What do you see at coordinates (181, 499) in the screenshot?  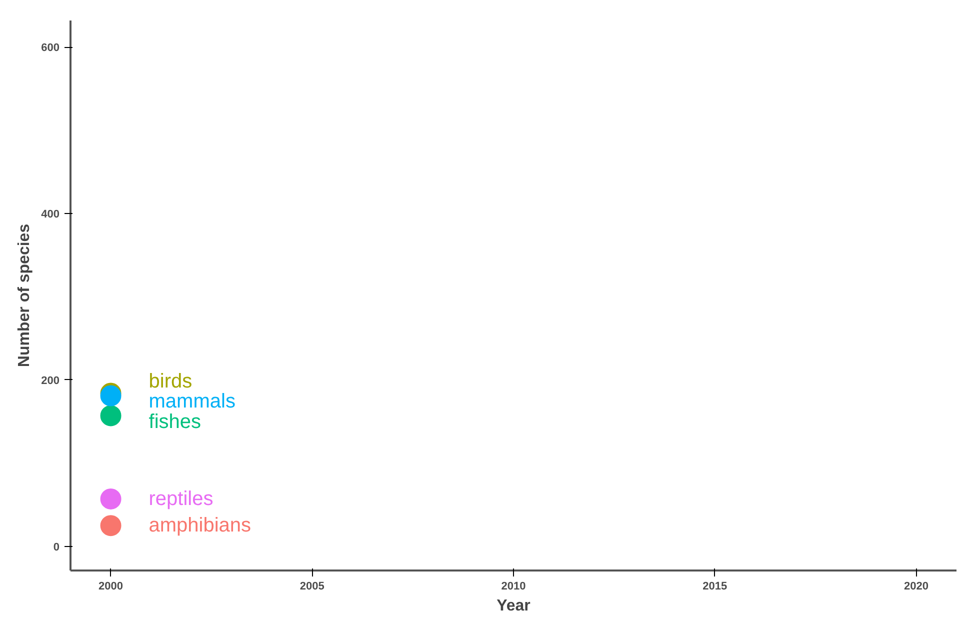 I see `series-label: reptiles` at bounding box center [181, 499].